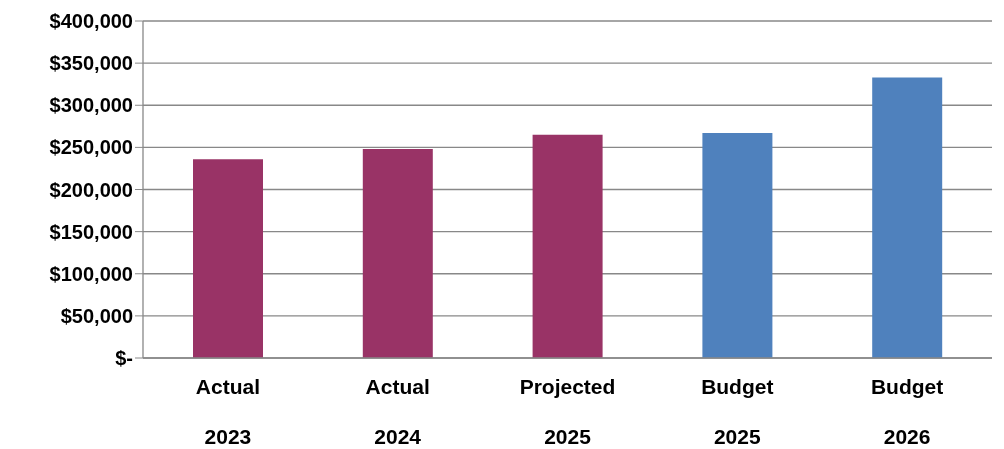 The image size is (1004, 449). I want to click on category-label: Actual 2024, so click(397, 411).